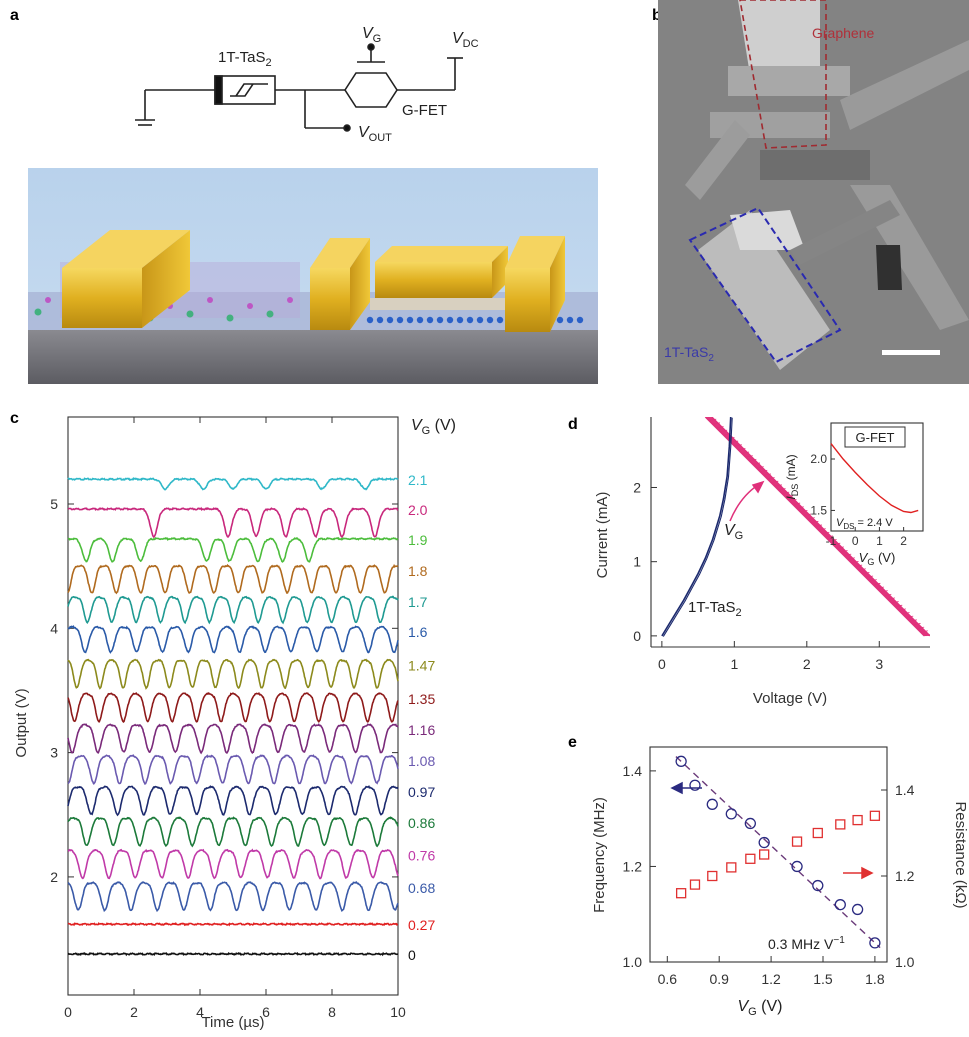  What do you see at coordinates (875, 437) in the screenshot?
I see `panel-d-inset-title-box` at bounding box center [875, 437].